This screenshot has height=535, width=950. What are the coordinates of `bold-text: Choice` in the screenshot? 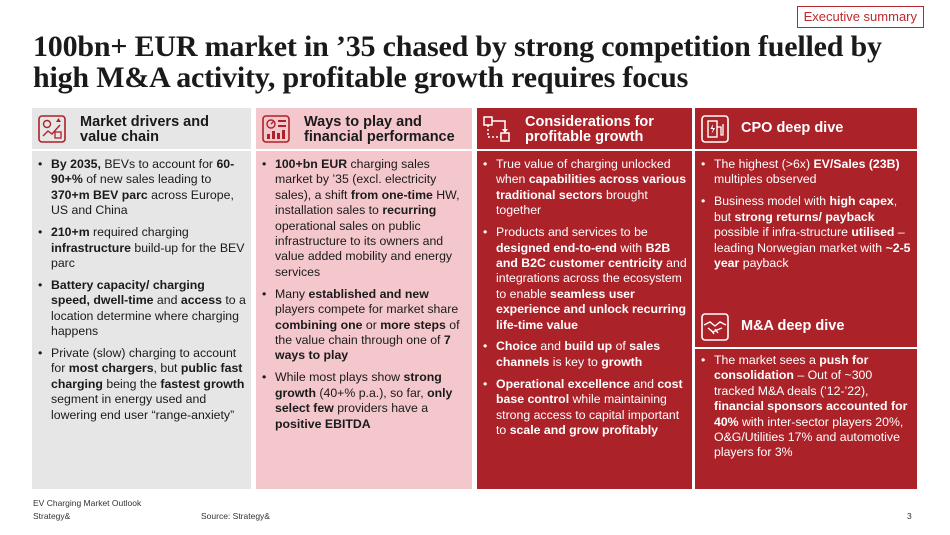 It's located at (516, 346).